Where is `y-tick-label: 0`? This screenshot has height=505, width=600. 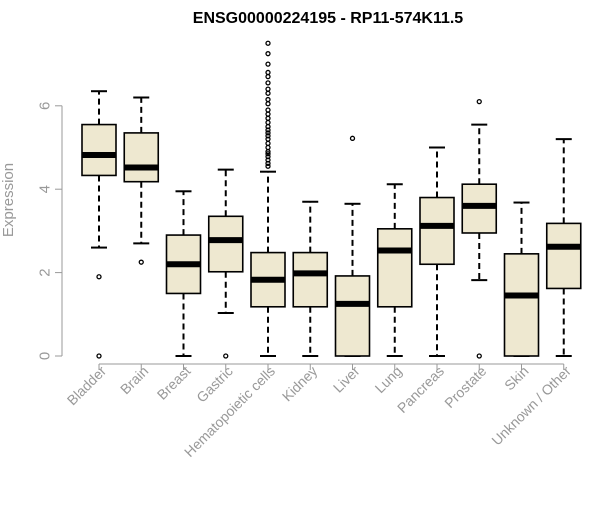
y-tick-label: 0 is located at coordinates (45, 356).